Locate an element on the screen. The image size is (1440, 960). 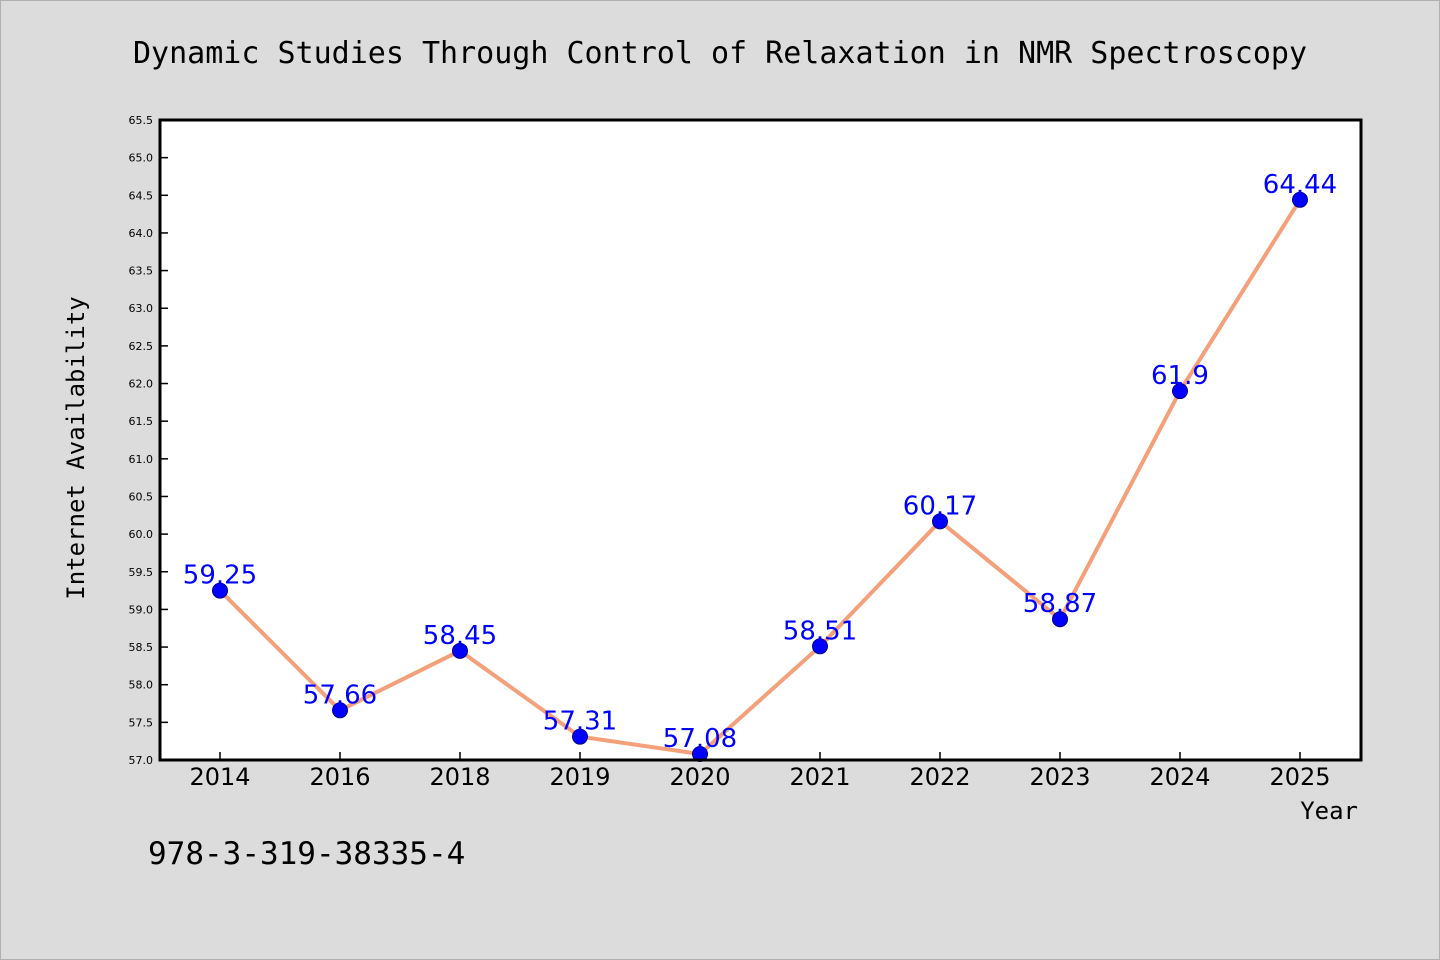
y-tick-label: 63.0 is located at coordinates (141, 308).